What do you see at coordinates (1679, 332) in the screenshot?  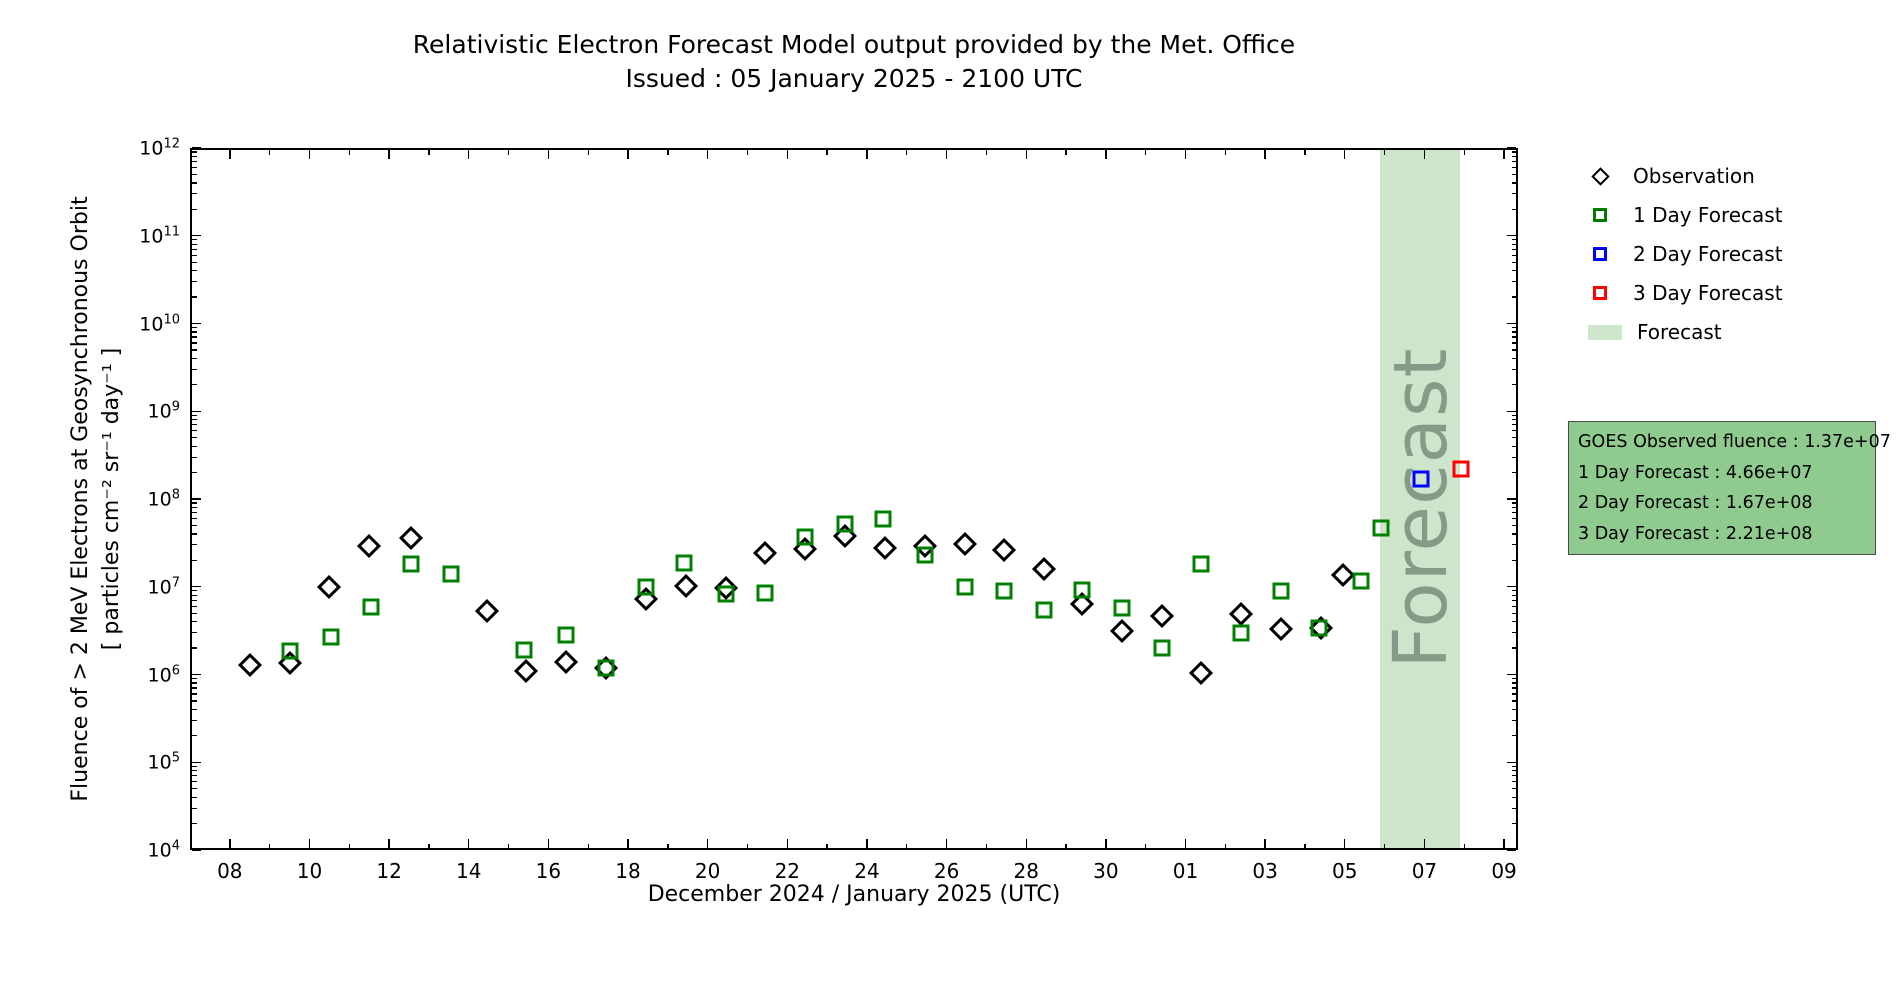 I see `legend-label: Forecast` at bounding box center [1679, 332].